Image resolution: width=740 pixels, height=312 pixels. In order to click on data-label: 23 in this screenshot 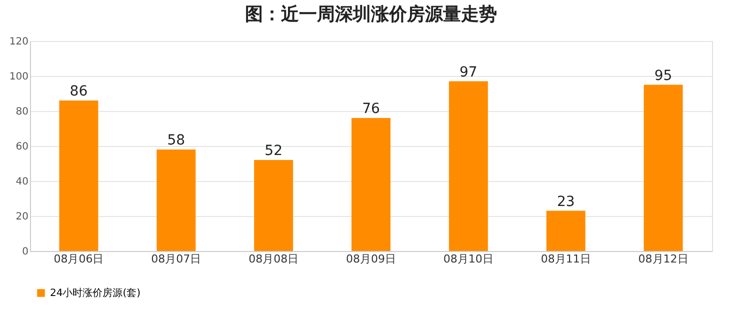, I will do `click(565, 202)`.